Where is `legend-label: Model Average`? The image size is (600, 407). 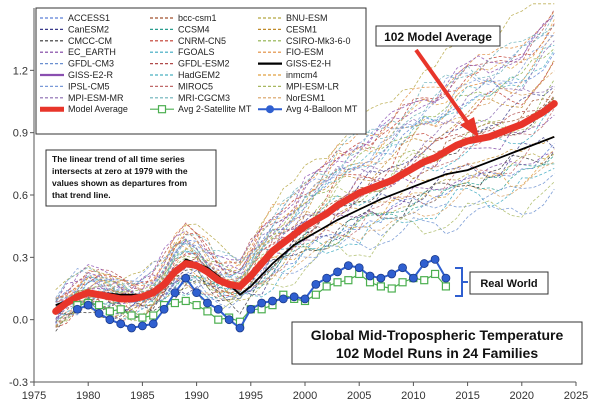 legend-label: Model Average is located at coordinates (98, 109).